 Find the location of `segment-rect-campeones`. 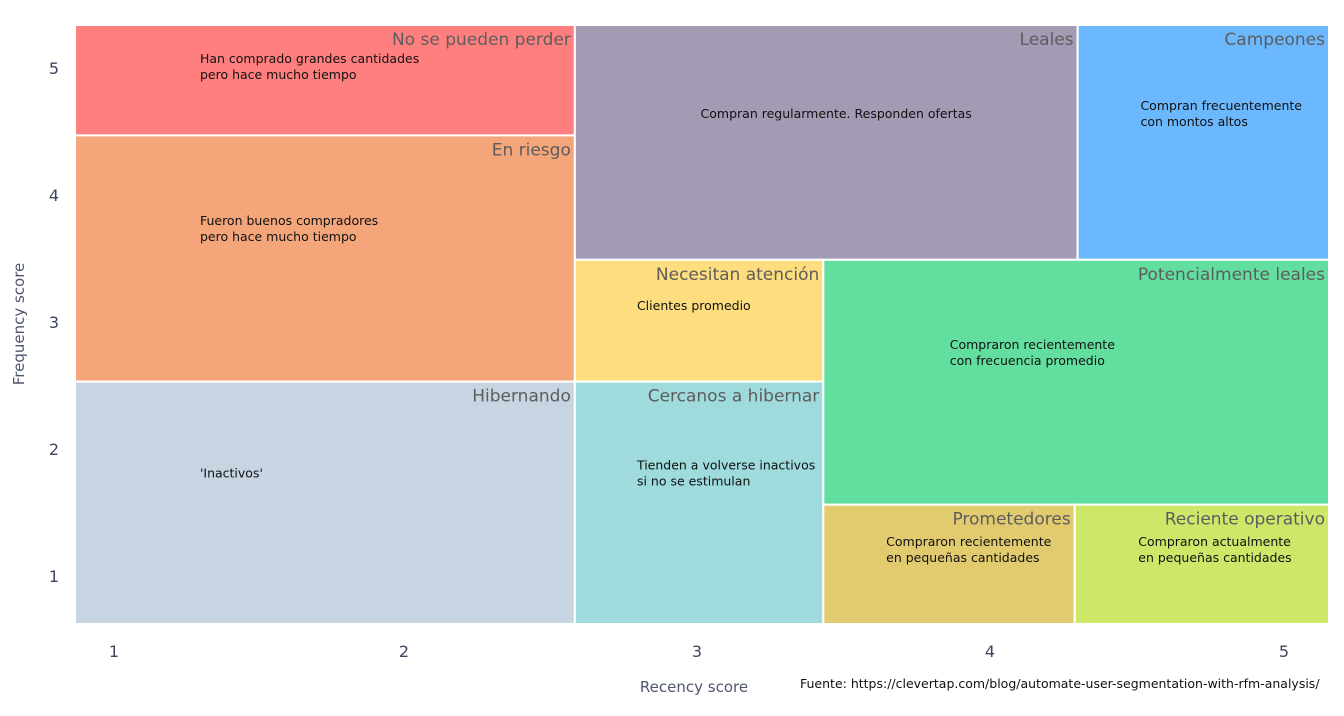

segment-rect-campeones is located at coordinates (1203, 142).